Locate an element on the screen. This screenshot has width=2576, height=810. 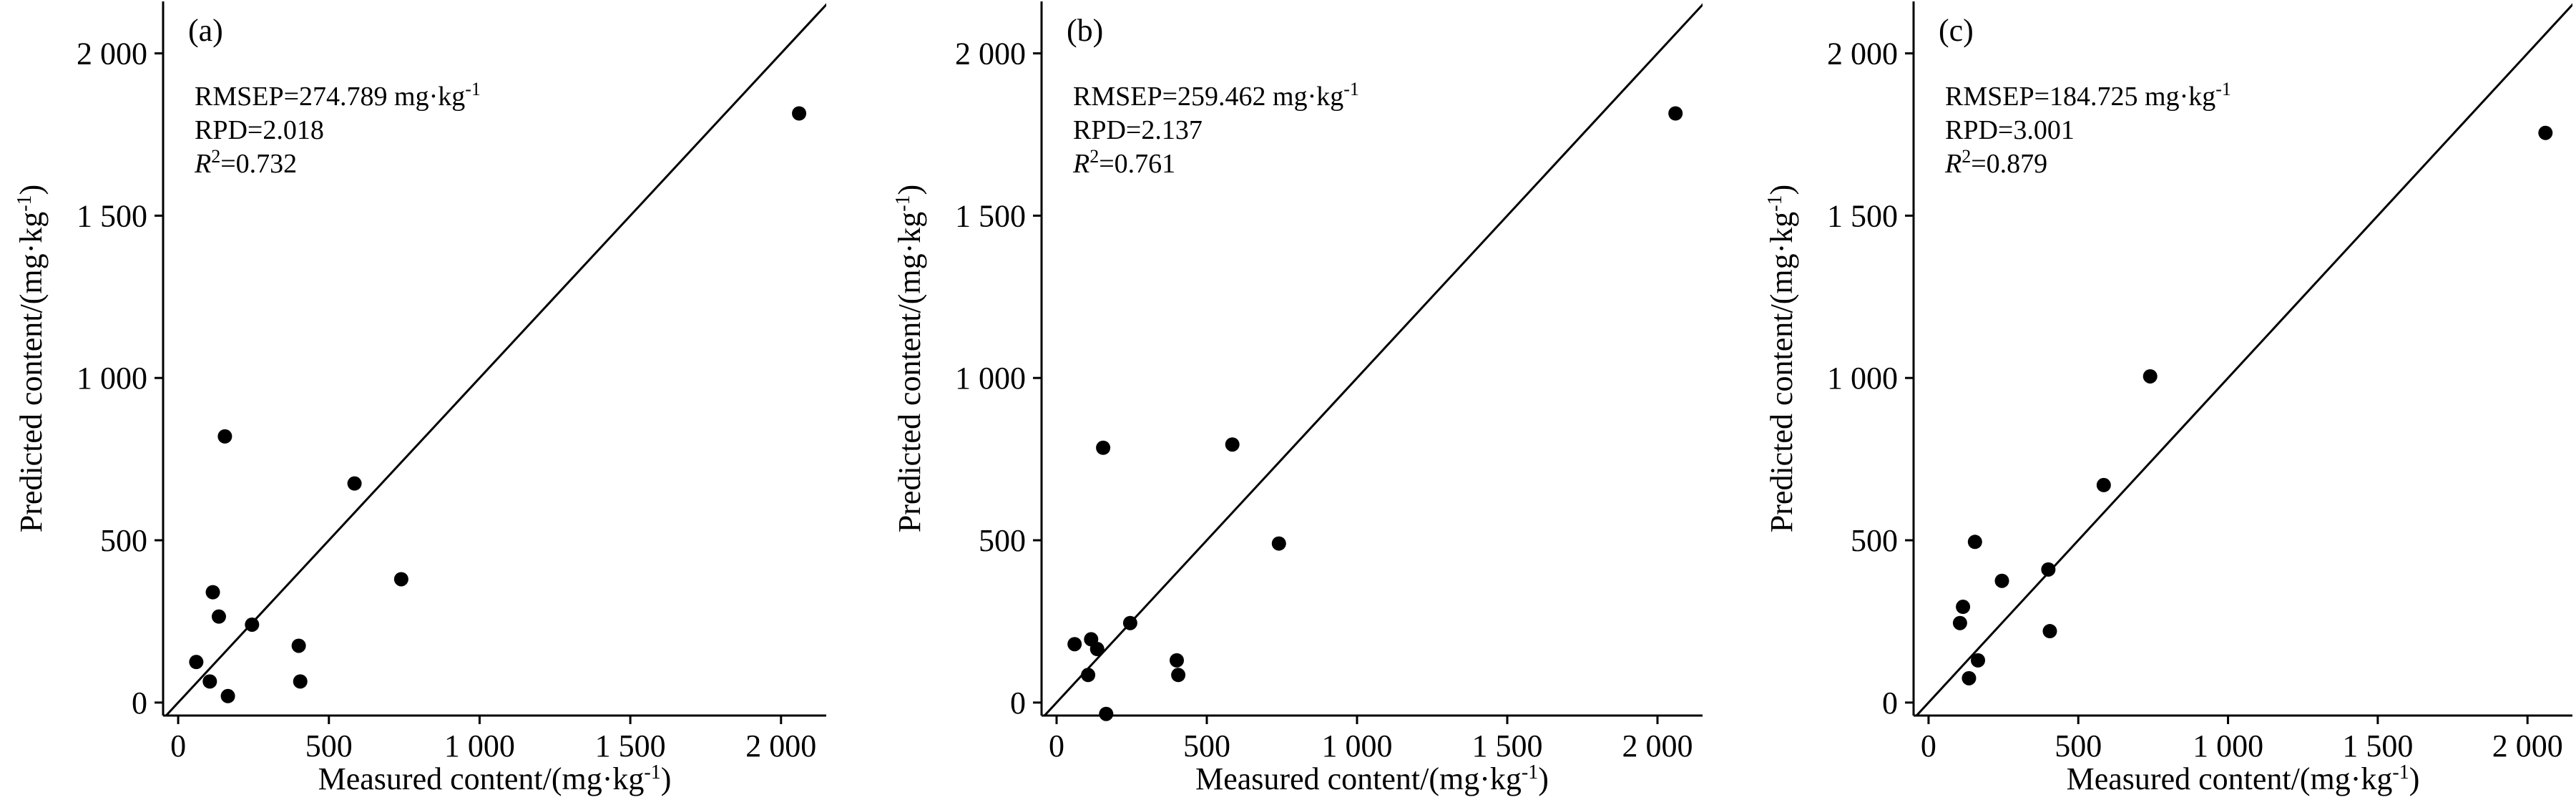
rmsep-text: RMSEP=259.462 mg·kg-1 is located at coordinates (1216, 95).